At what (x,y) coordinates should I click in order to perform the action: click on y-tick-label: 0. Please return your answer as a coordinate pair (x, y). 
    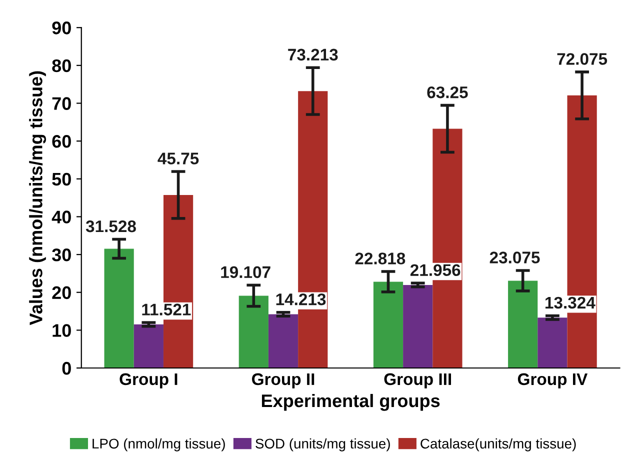
    Looking at the image, I should click on (66, 368).